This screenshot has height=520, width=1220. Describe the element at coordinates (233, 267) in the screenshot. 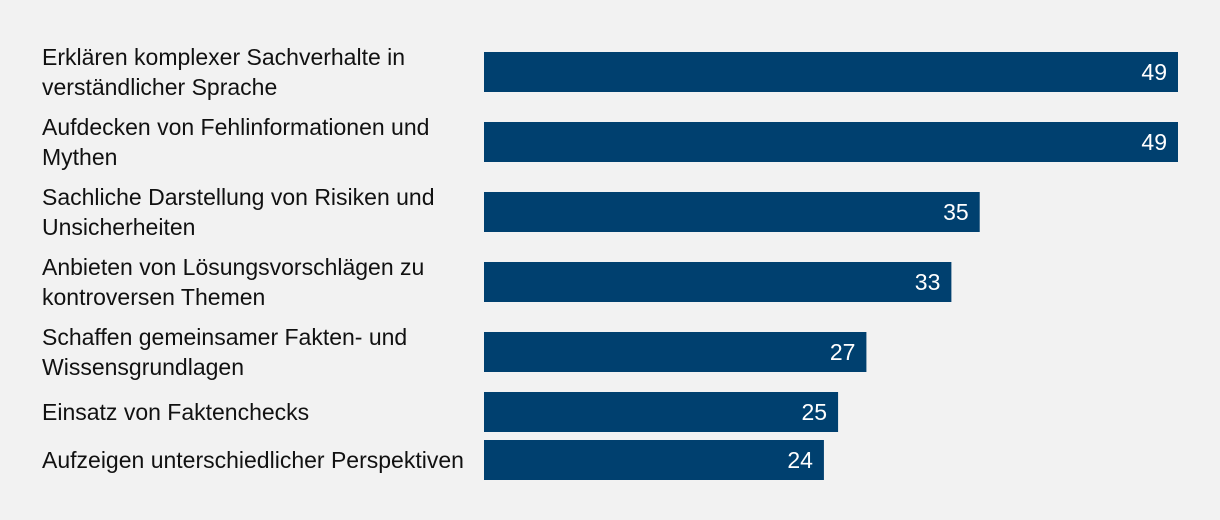

I see `category-label-line: Anbieten von Lösungsvorschlägen zu` at that location.